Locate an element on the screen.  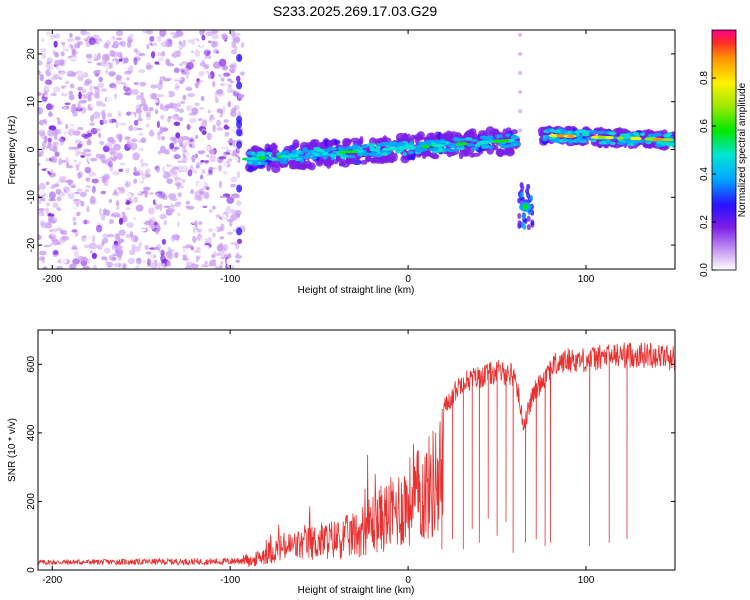
snr-y-label: SNR (10 * v/v) is located at coordinates (12, 450).